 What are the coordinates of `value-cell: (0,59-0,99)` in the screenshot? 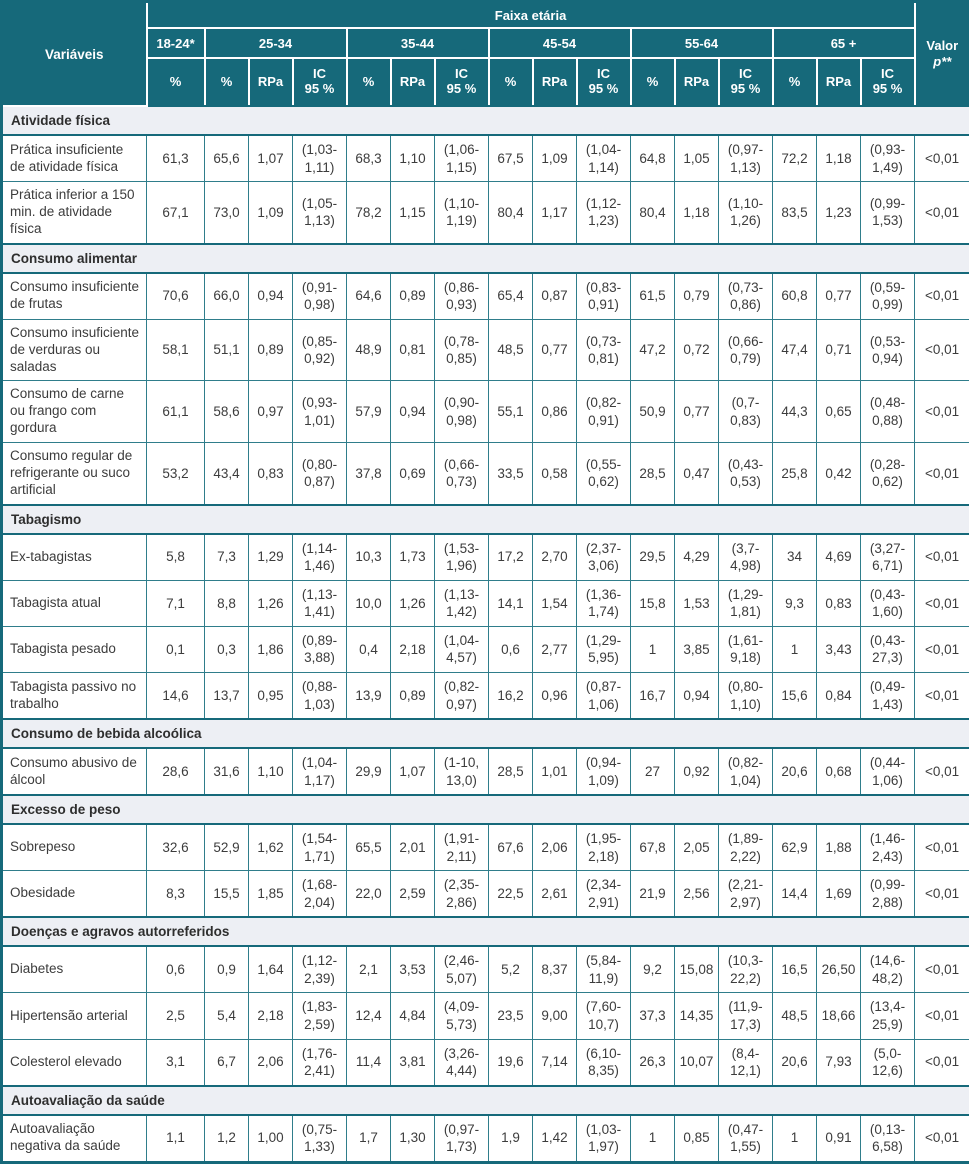 It's located at (888, 296).